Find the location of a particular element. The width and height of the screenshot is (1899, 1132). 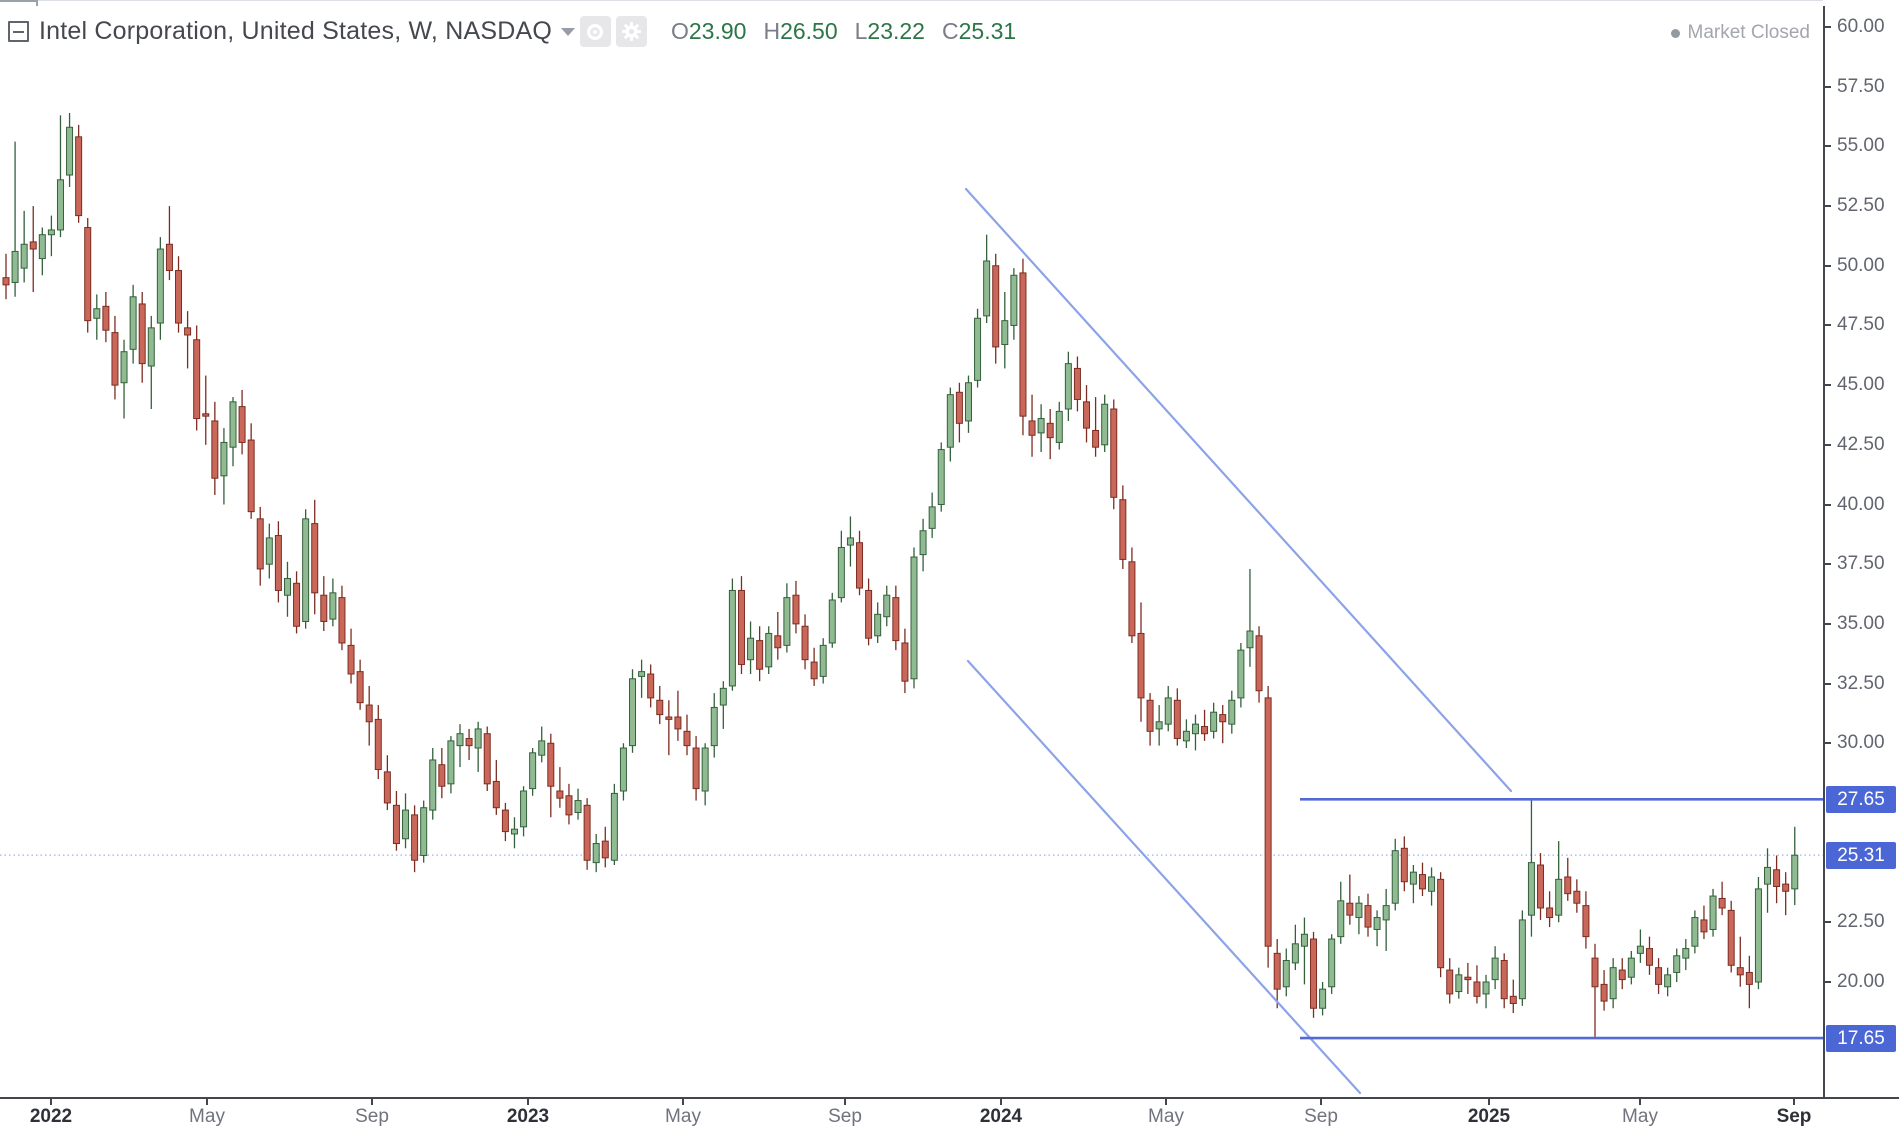

price-tick-label: 32.50 is located at coordinates (1861, 683).